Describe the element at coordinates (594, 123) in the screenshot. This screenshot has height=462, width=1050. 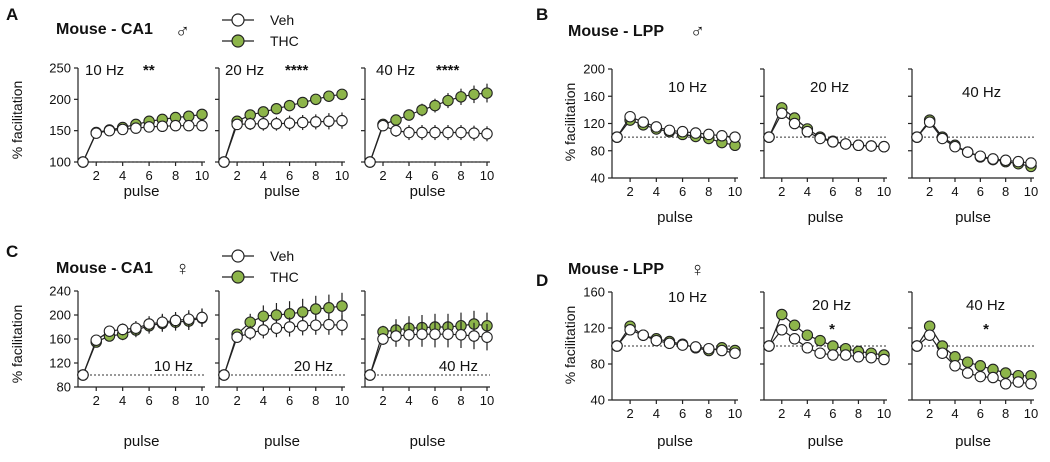
I see `y-tick-label: 120` at that location.